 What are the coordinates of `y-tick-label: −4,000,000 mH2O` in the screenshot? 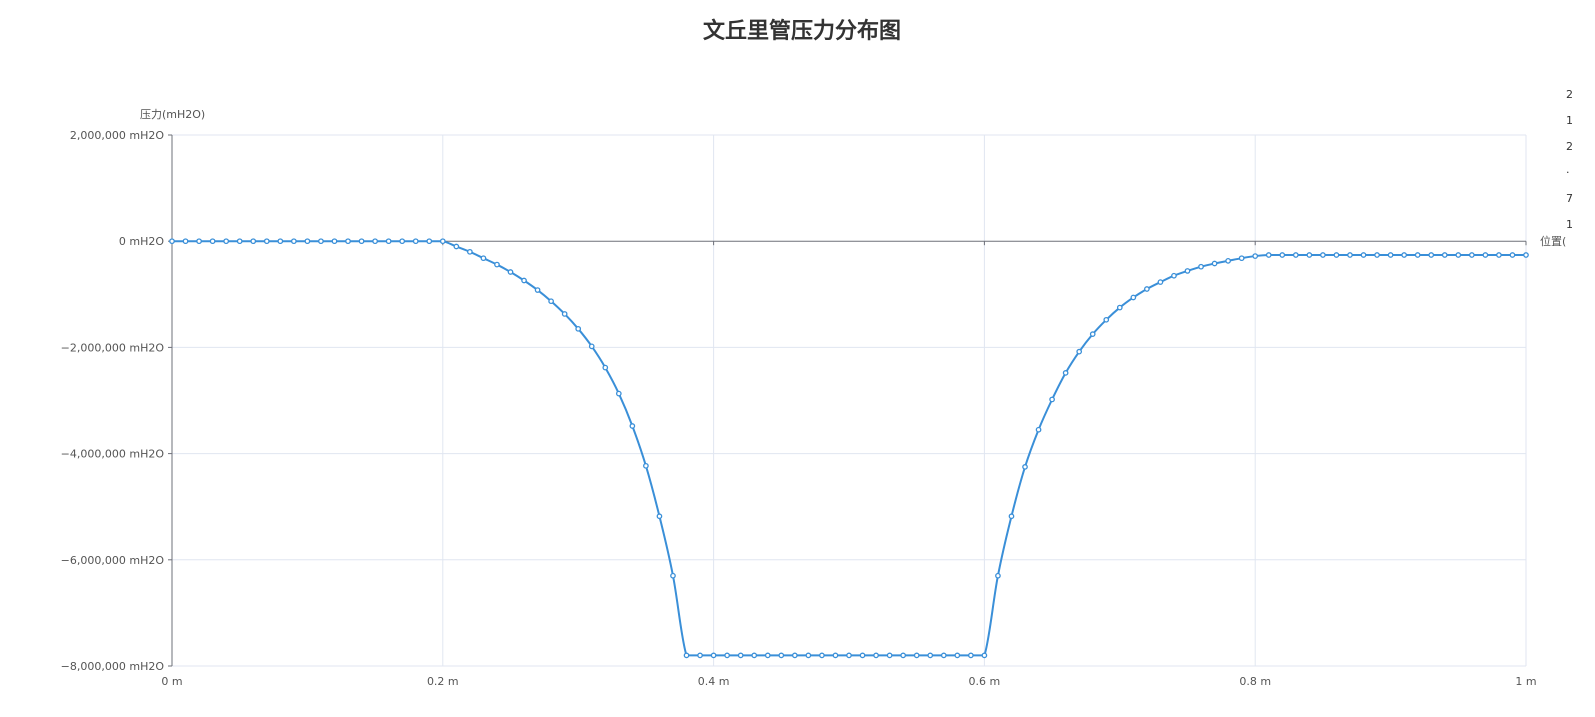 It's located at (113, 454).